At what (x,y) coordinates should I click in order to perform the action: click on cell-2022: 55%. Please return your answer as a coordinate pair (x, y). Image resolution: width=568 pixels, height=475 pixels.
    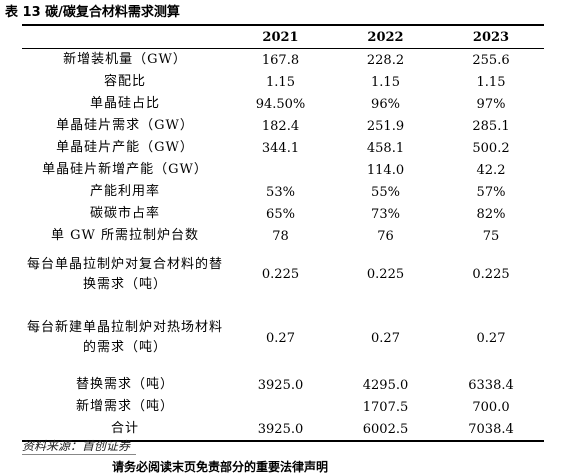
    Looking at the image, I should click on (385, 192).